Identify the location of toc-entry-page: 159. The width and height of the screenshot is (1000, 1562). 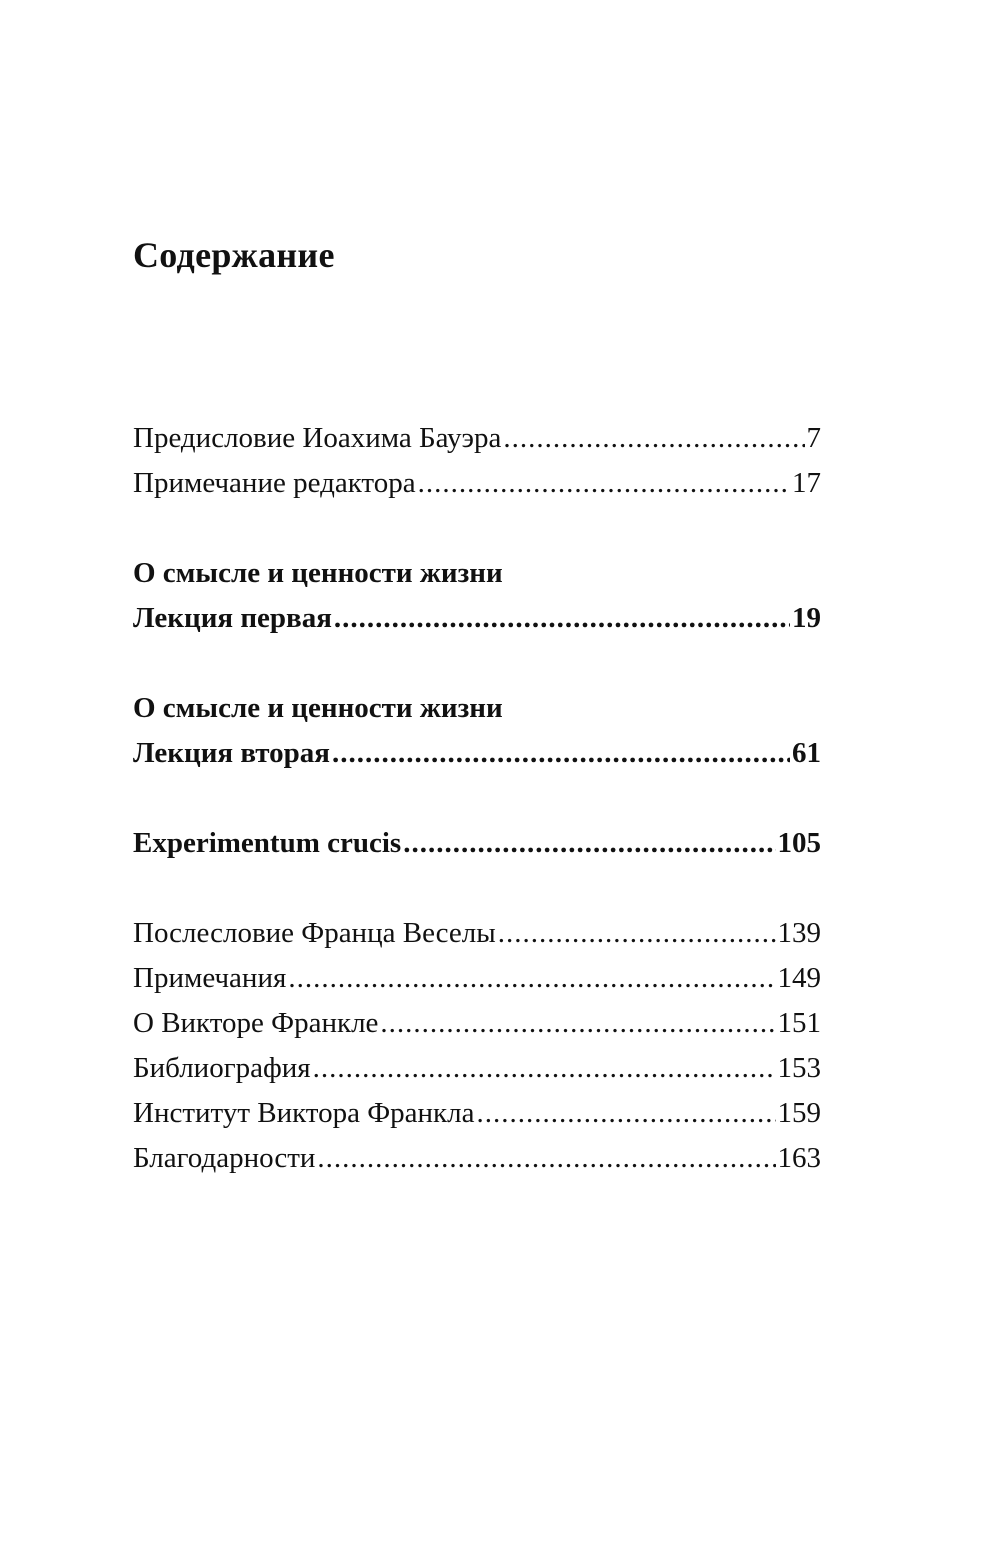
(799, 1113).